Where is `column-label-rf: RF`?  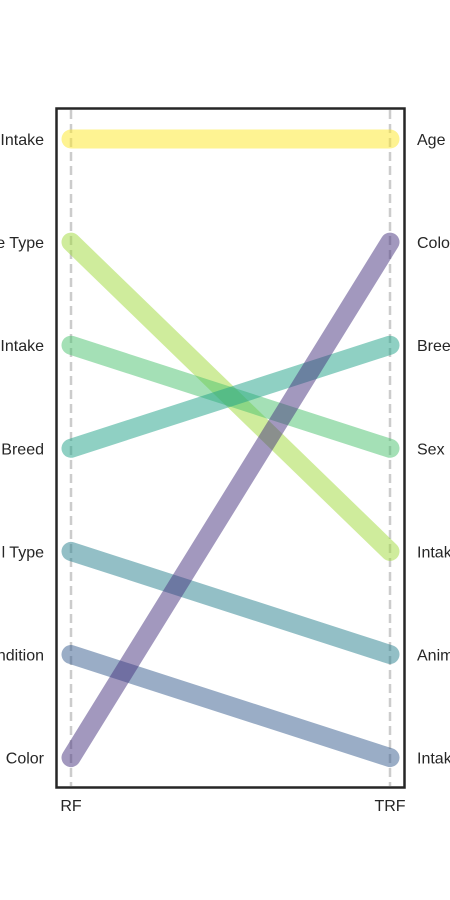 column-label-rf: RF is located at coordinates (71, 806).